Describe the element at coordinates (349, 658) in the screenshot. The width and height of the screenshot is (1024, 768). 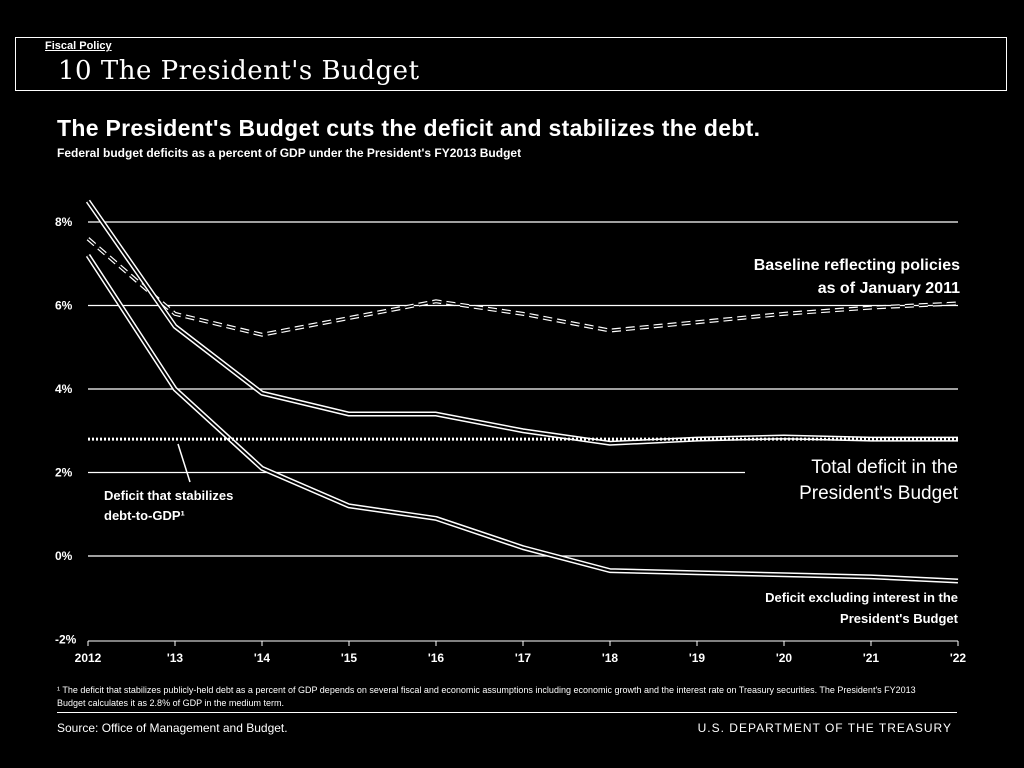
I see `x-tick-label: '15` at that location.